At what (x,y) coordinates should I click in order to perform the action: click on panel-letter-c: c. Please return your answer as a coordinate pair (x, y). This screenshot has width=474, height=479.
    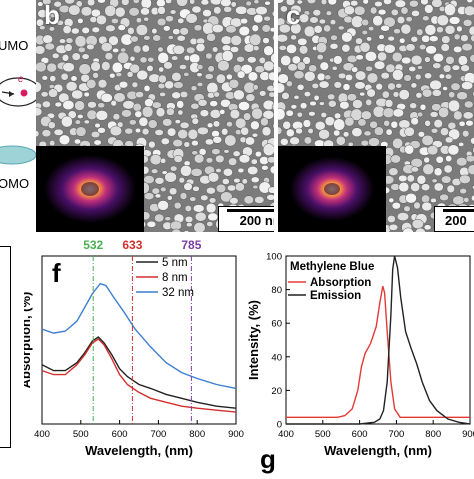
    Looking at the image, I should click on (293, 15).